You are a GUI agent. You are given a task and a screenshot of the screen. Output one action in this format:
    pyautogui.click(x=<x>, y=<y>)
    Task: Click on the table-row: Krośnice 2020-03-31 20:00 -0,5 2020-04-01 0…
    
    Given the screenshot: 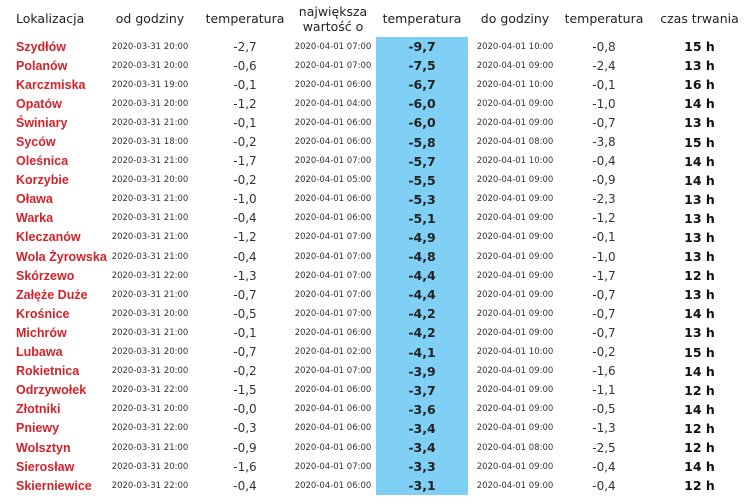 What is the action you would take?
    pyautogui.click(x=376, y=314)
    